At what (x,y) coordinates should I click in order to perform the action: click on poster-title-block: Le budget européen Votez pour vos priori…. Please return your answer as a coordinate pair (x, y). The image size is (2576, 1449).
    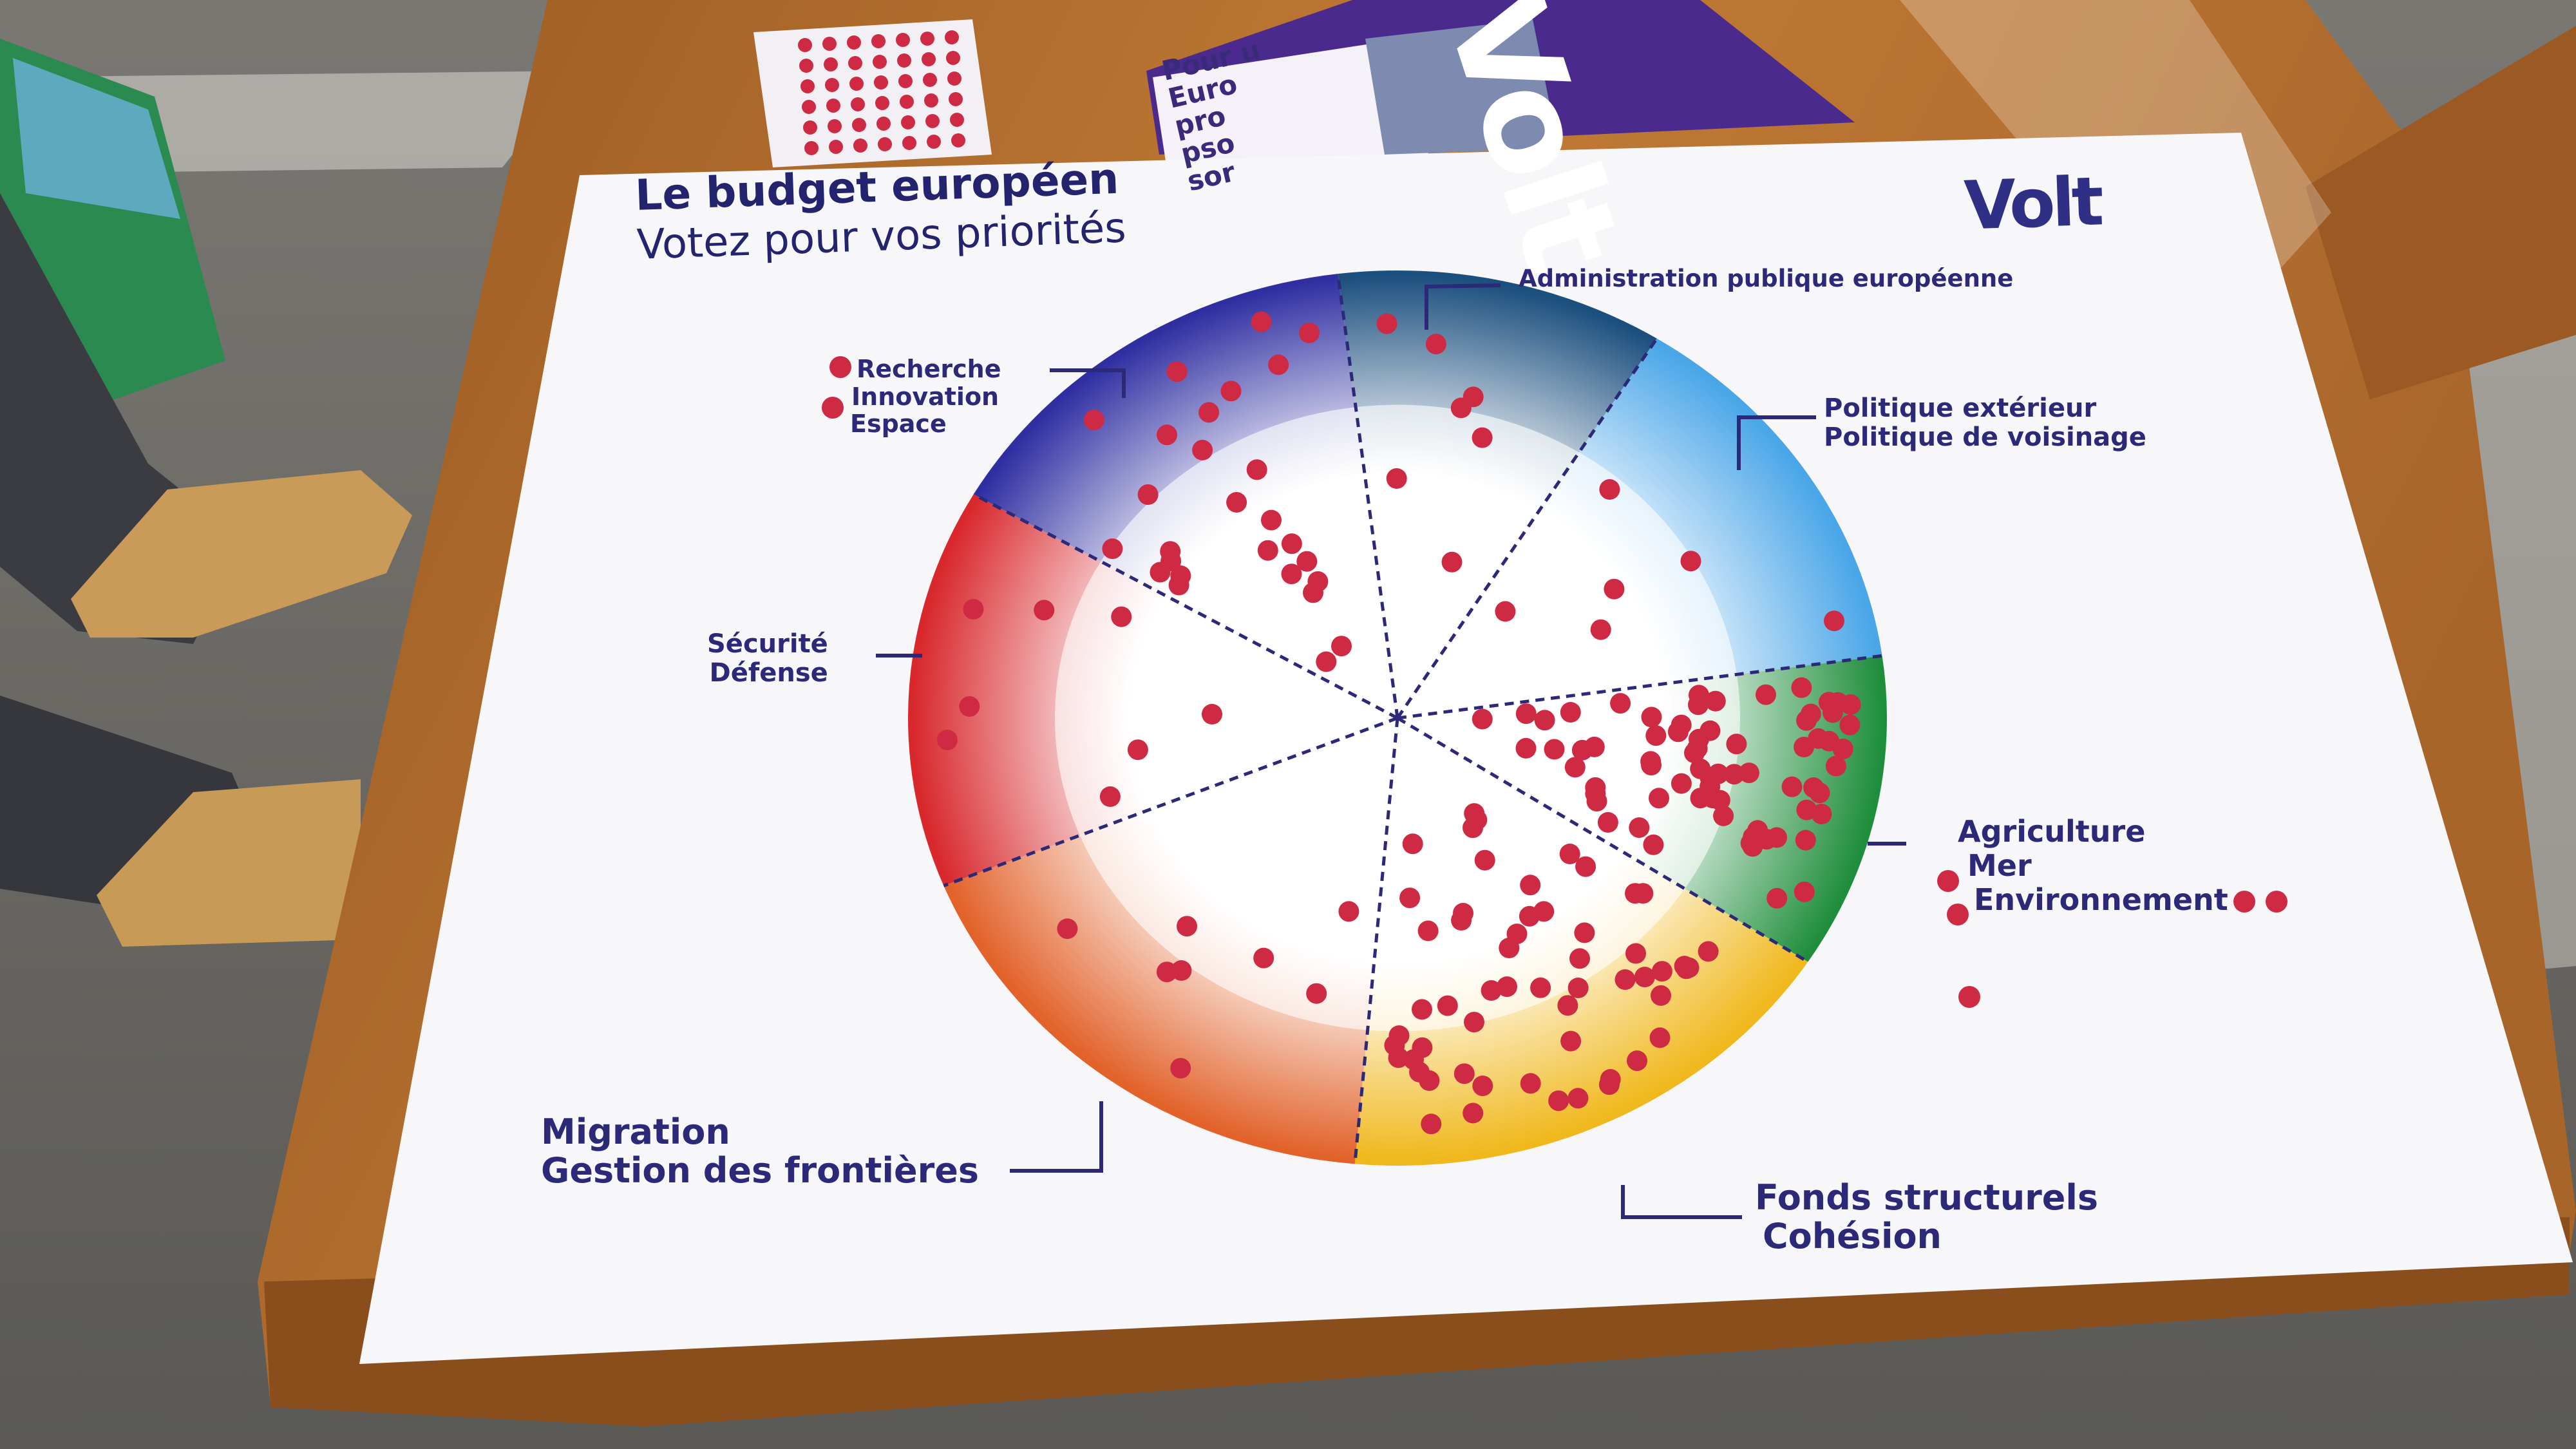
    Looking at the image, I should click on (880, 211).